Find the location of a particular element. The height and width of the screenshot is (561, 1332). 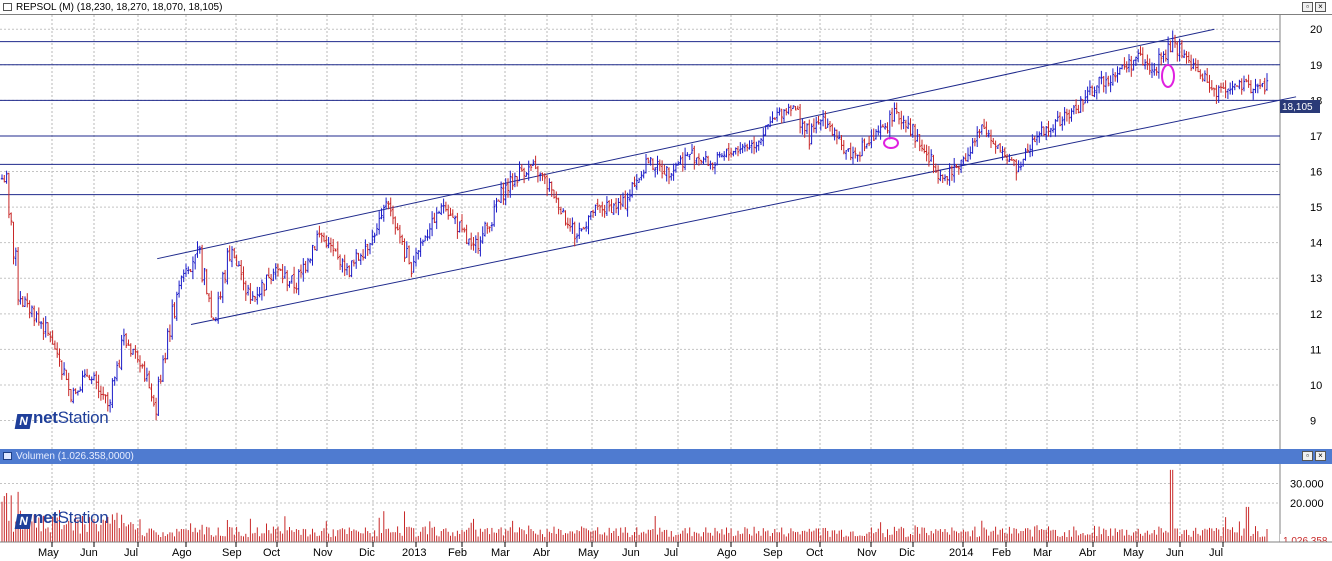

x-tick-label: Oct is located at coordinates (271, 553).